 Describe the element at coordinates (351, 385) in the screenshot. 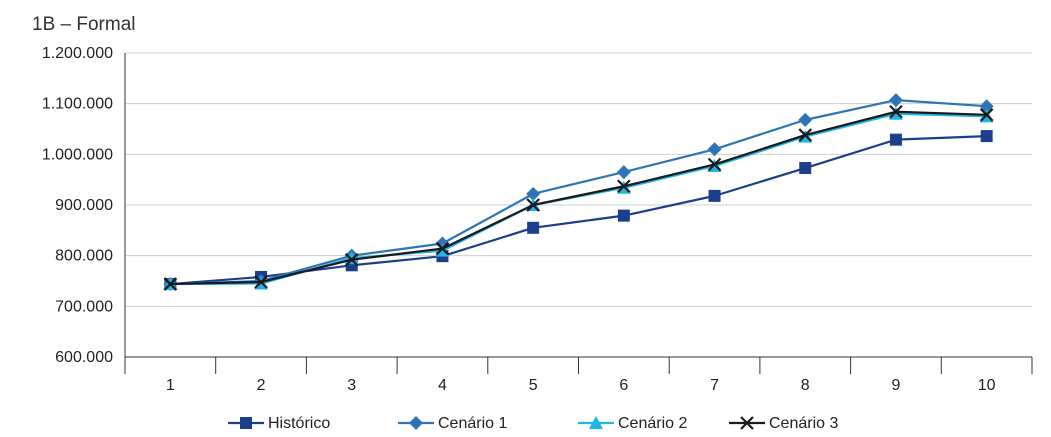

I see `x-tick-label: 3` at that location.